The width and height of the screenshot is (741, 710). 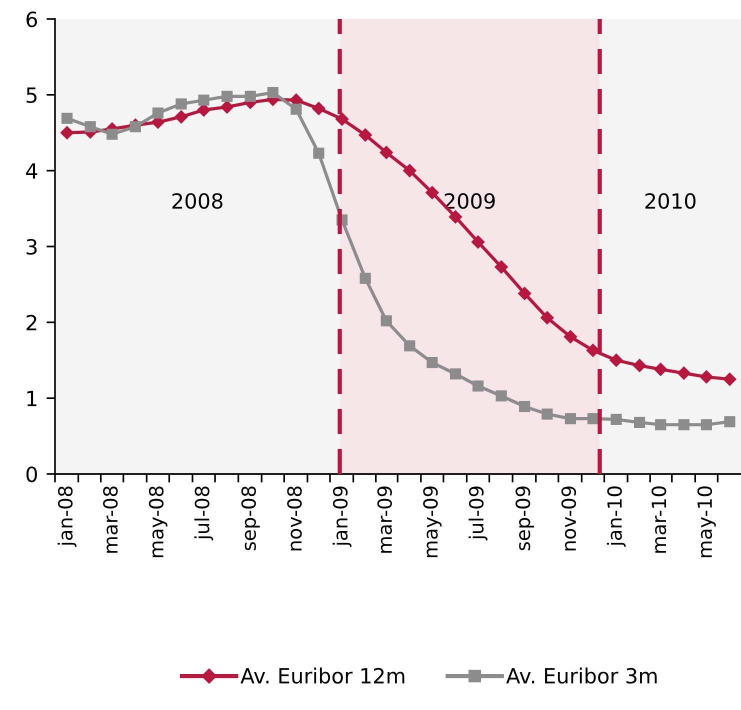 I want to click on x-tick-label: nov-08, so click(x=294, y=518).